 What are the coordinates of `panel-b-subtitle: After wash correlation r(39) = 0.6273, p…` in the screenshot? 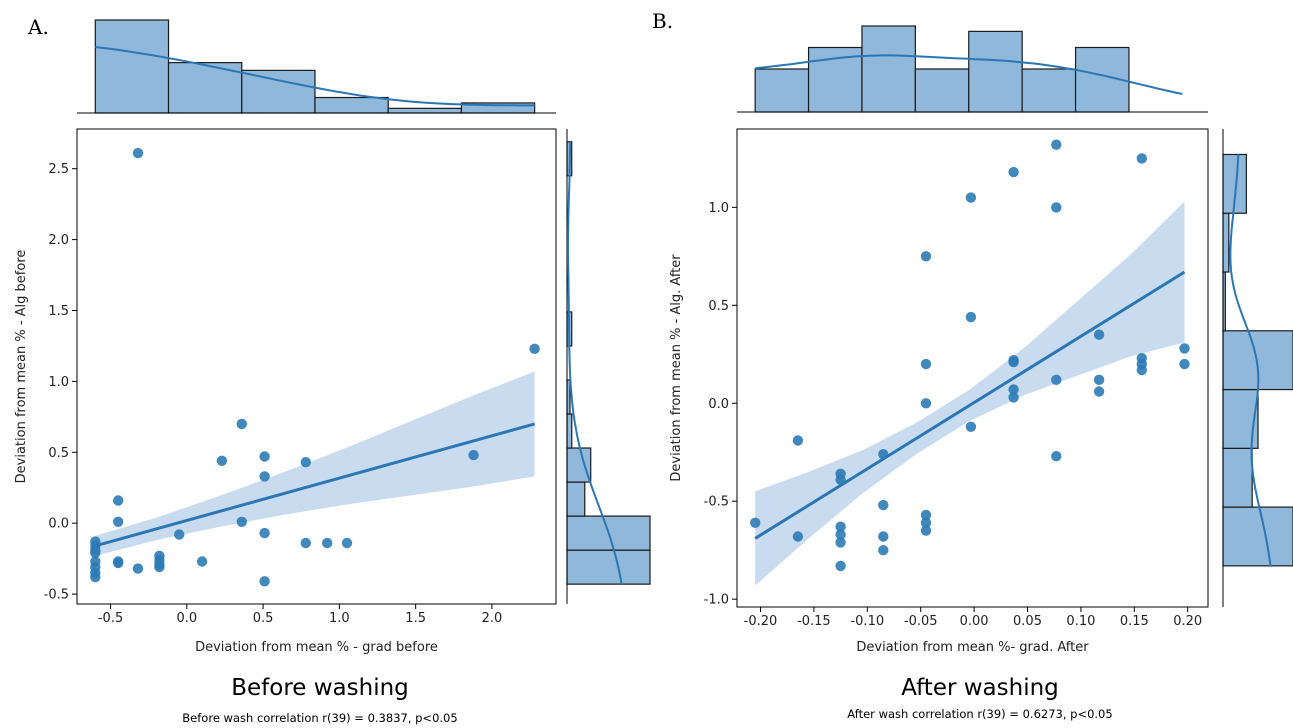 It's located at (980, 714).